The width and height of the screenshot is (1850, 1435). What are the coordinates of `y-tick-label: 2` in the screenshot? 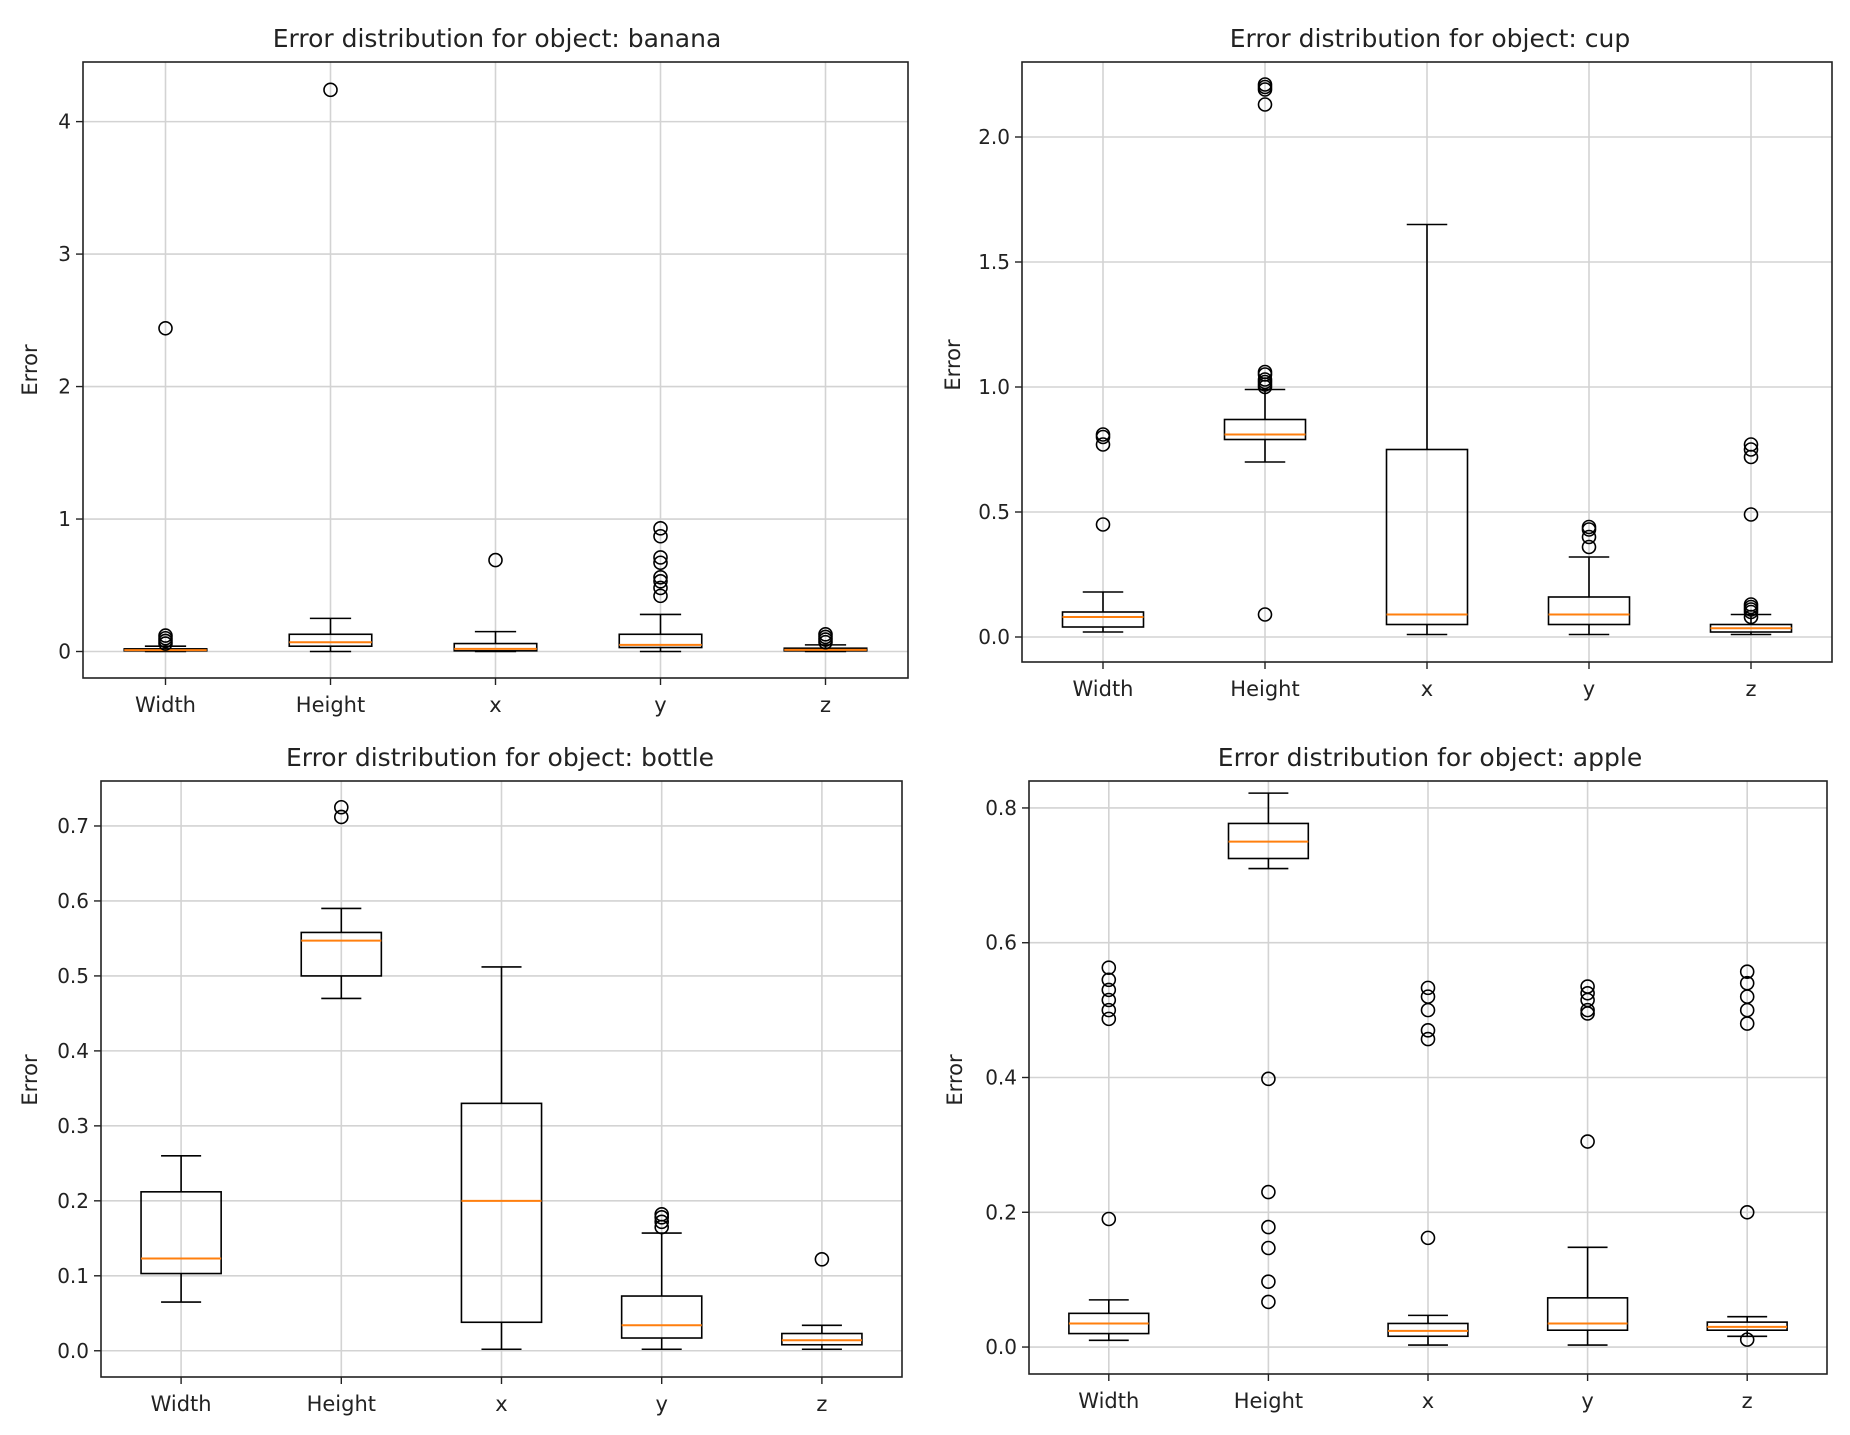 It's located at (64, 387).